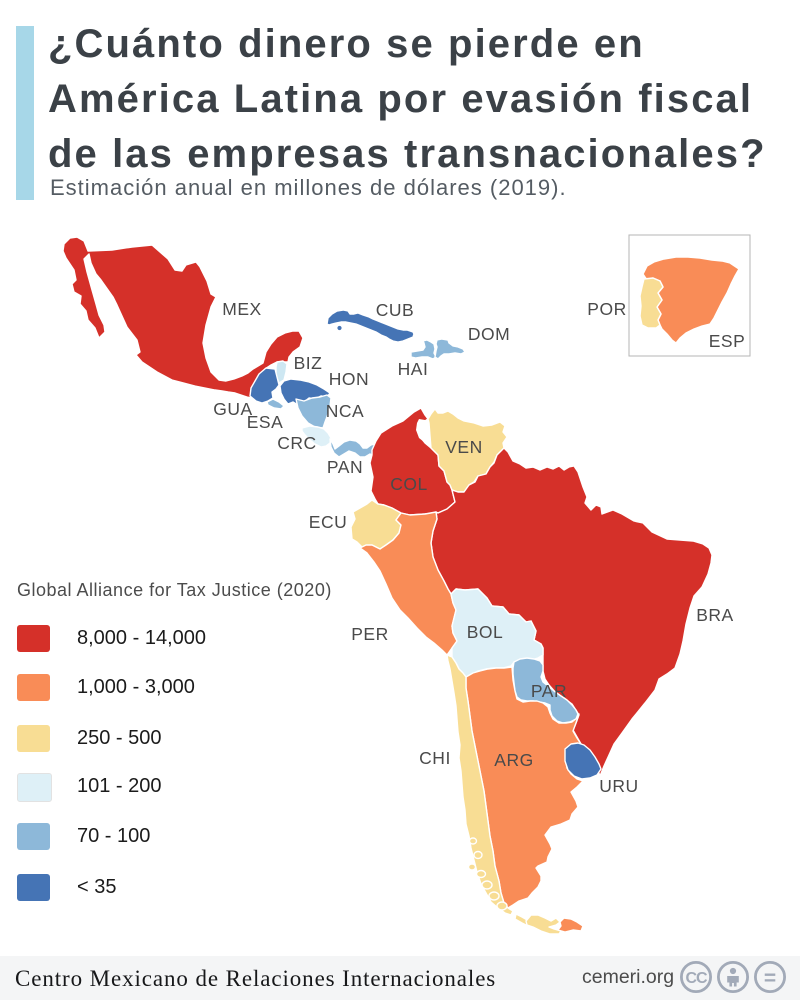 This screenshot has height=1000, width=800. Describe the element at coordinates (296, 443) in the screenshot. I see `svg-text: CRC` at that location.